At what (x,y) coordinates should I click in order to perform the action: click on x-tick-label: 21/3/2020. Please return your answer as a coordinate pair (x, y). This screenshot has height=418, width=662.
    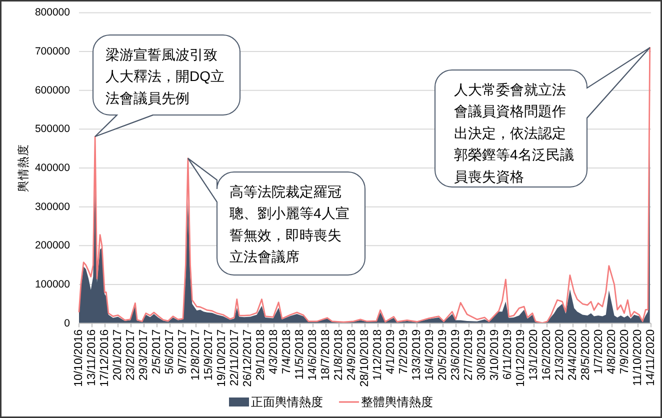
    Looking at the image, I should click on (560, 354).